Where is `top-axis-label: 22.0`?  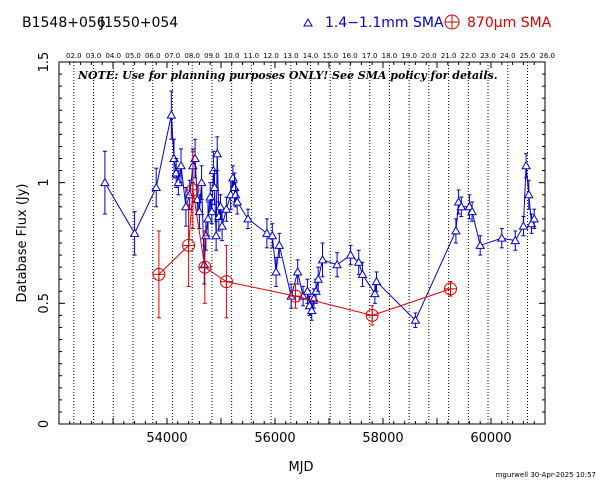
top-axis-label: 22.0 is located at coordinates (469, 56).